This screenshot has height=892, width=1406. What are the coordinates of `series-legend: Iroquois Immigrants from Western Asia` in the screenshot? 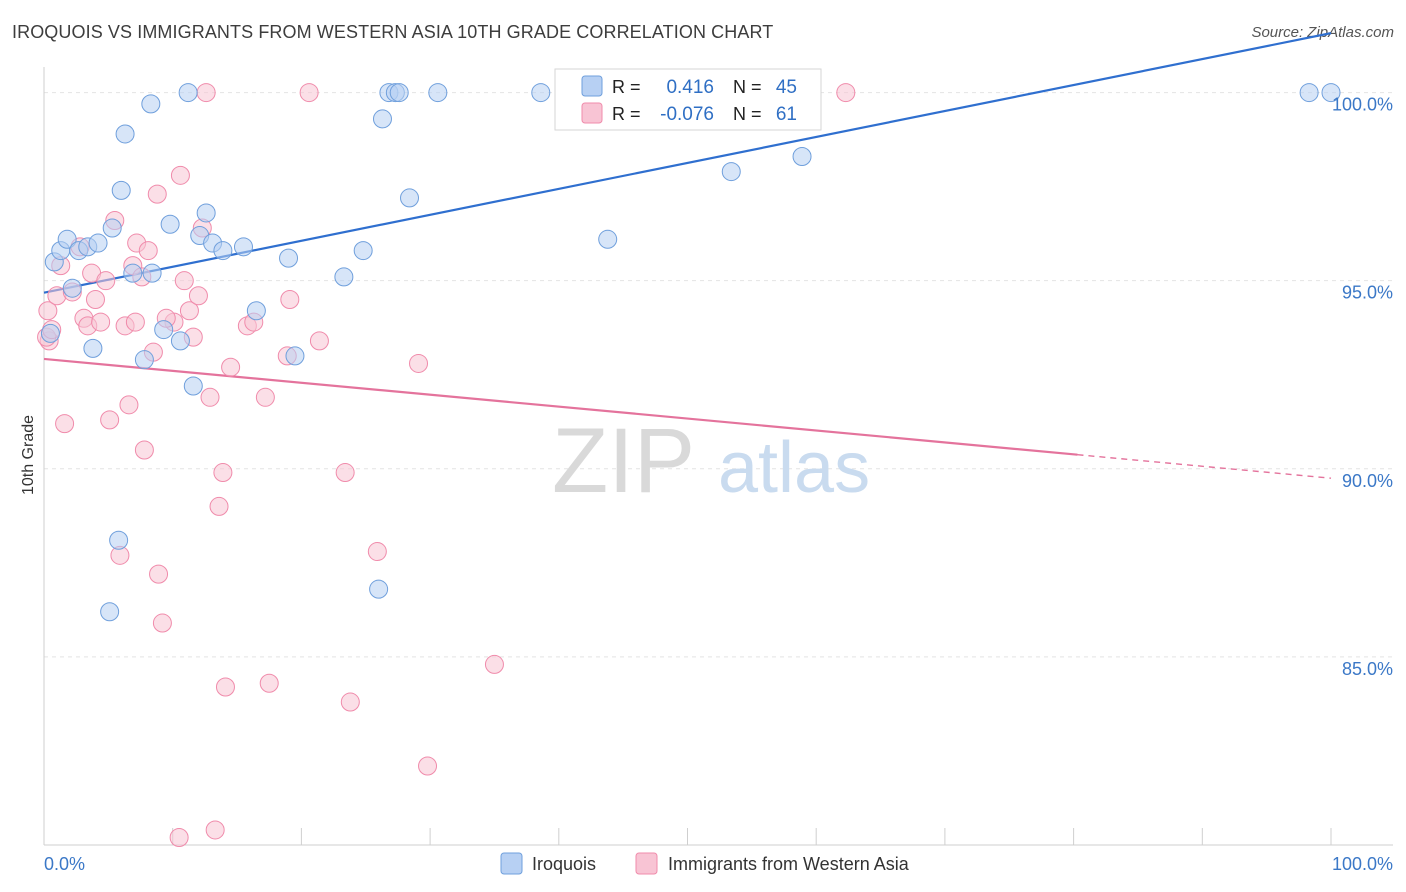 It's located at (705, 863).